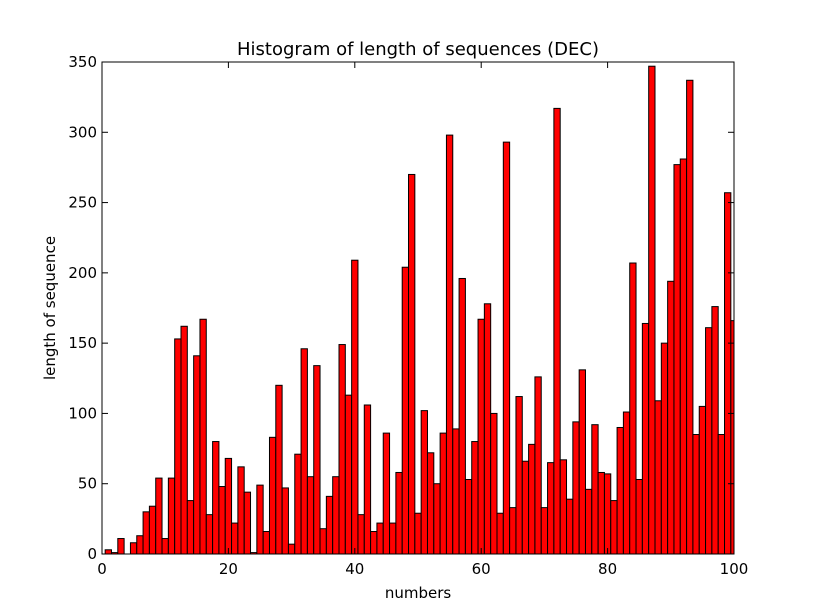  I want to click on y-tick-label: 200, so click(82, 273).